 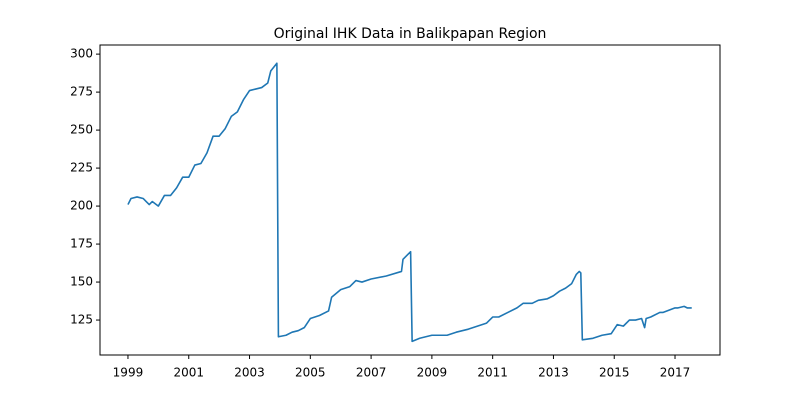 I want to click on y-tick-label: 200, so click(x=81, y=206).